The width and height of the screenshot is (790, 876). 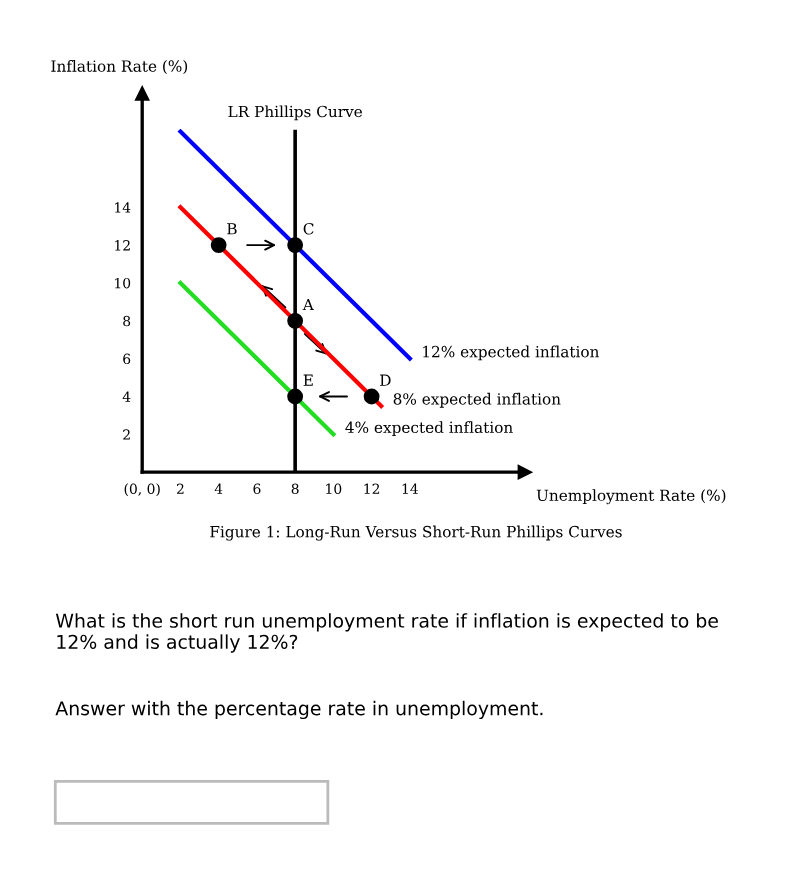 I want to click on text: Answer with the percentage rate in unemployment., so click(x=299, y=710).